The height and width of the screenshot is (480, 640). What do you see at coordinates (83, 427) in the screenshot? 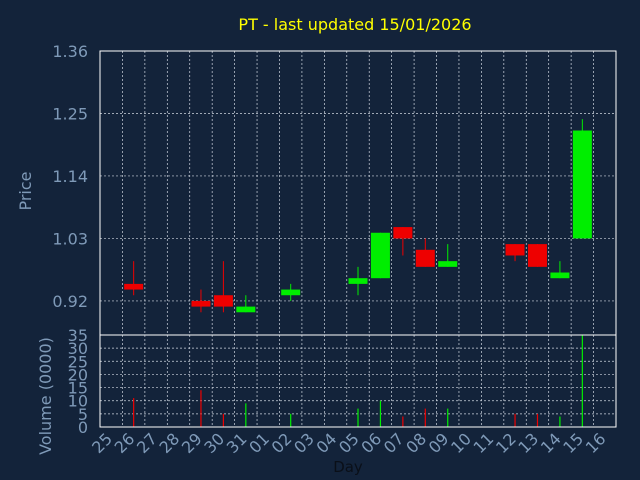
I see `volume-tick-label: 0` at bounding box center [83, 427].